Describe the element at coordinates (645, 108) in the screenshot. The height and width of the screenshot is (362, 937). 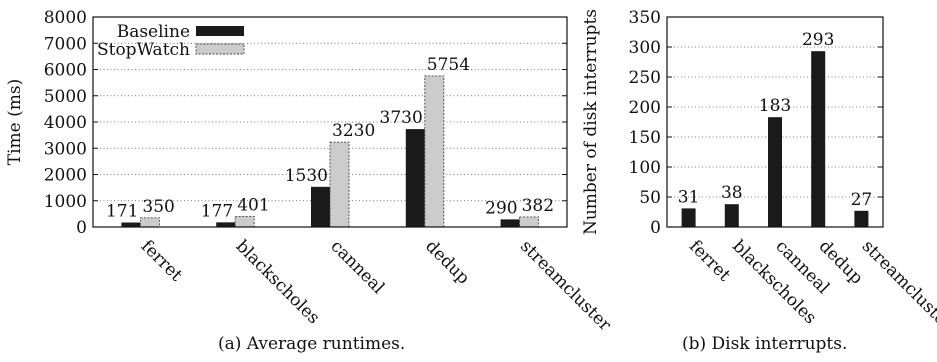
I see `y-tick-label: 200` at that location.